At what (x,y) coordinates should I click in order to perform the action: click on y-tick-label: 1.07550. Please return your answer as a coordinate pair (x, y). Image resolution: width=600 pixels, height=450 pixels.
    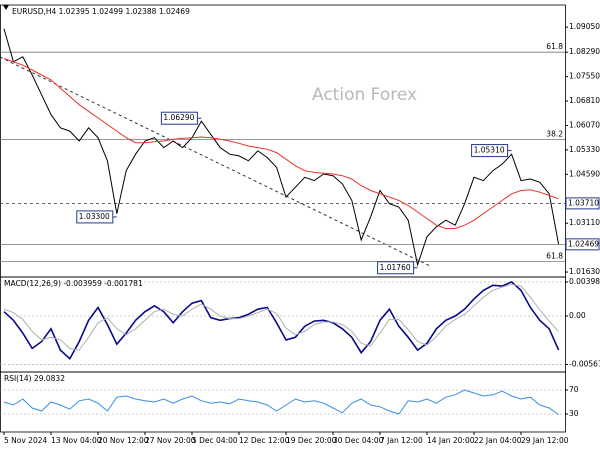
    Looking at the image, I should click on (584, 76).